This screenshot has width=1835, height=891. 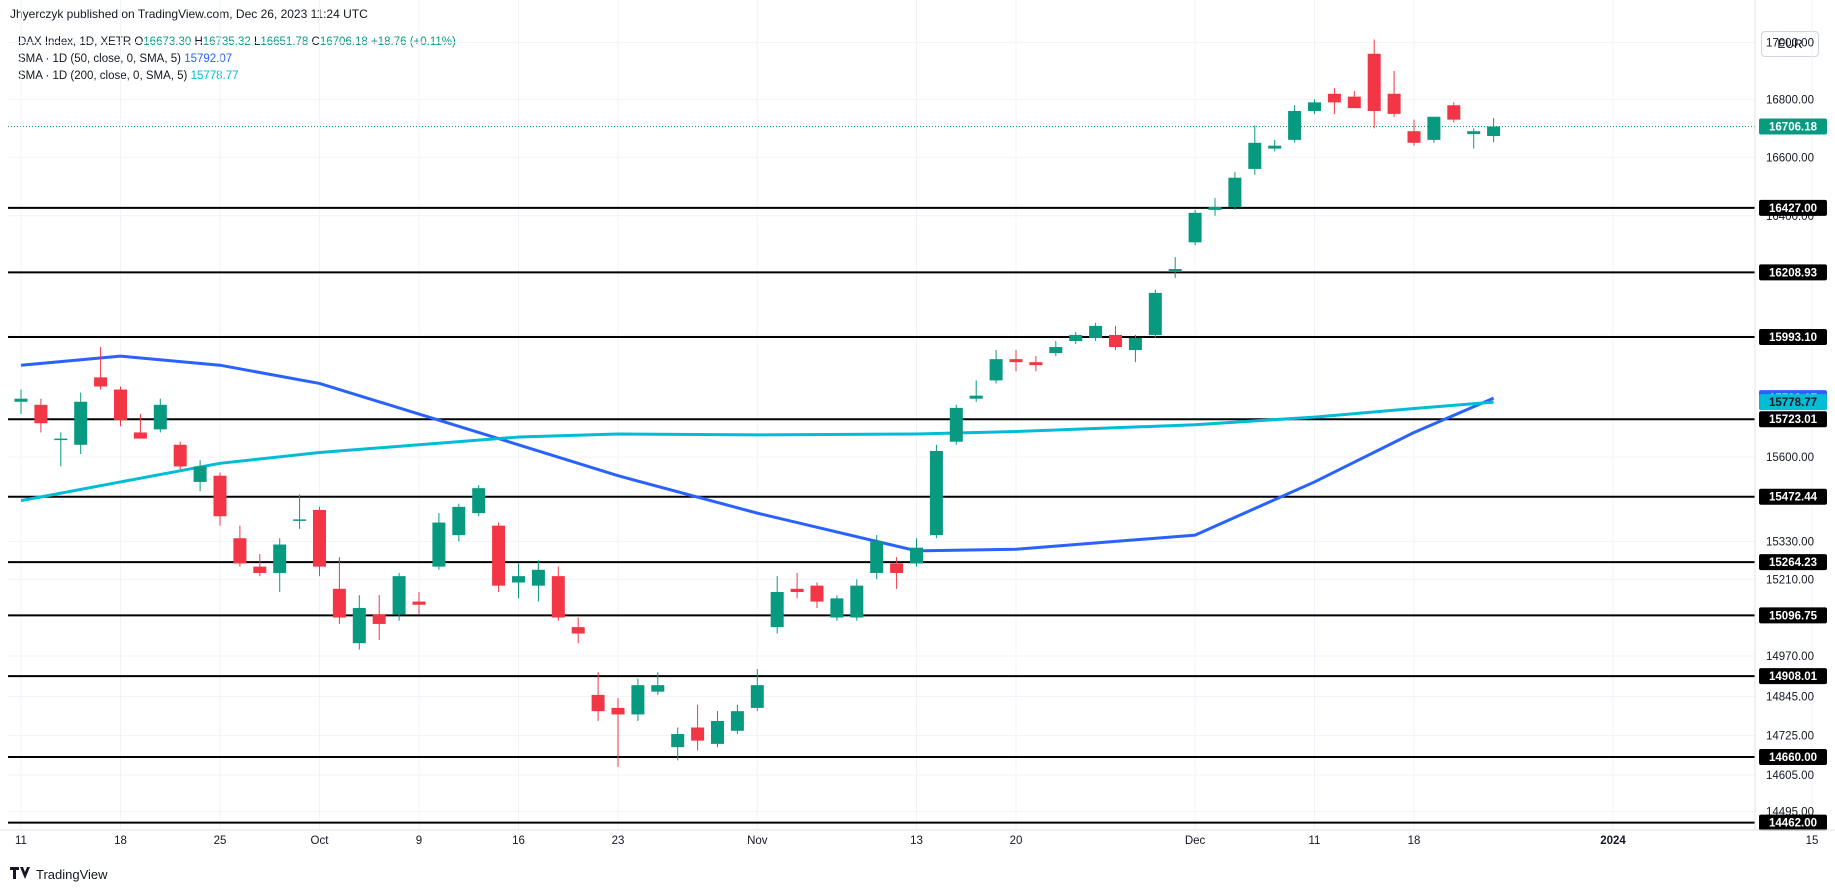 I want to click on level-price-tag-text: 15472.44, so click(x=1793, y=498).